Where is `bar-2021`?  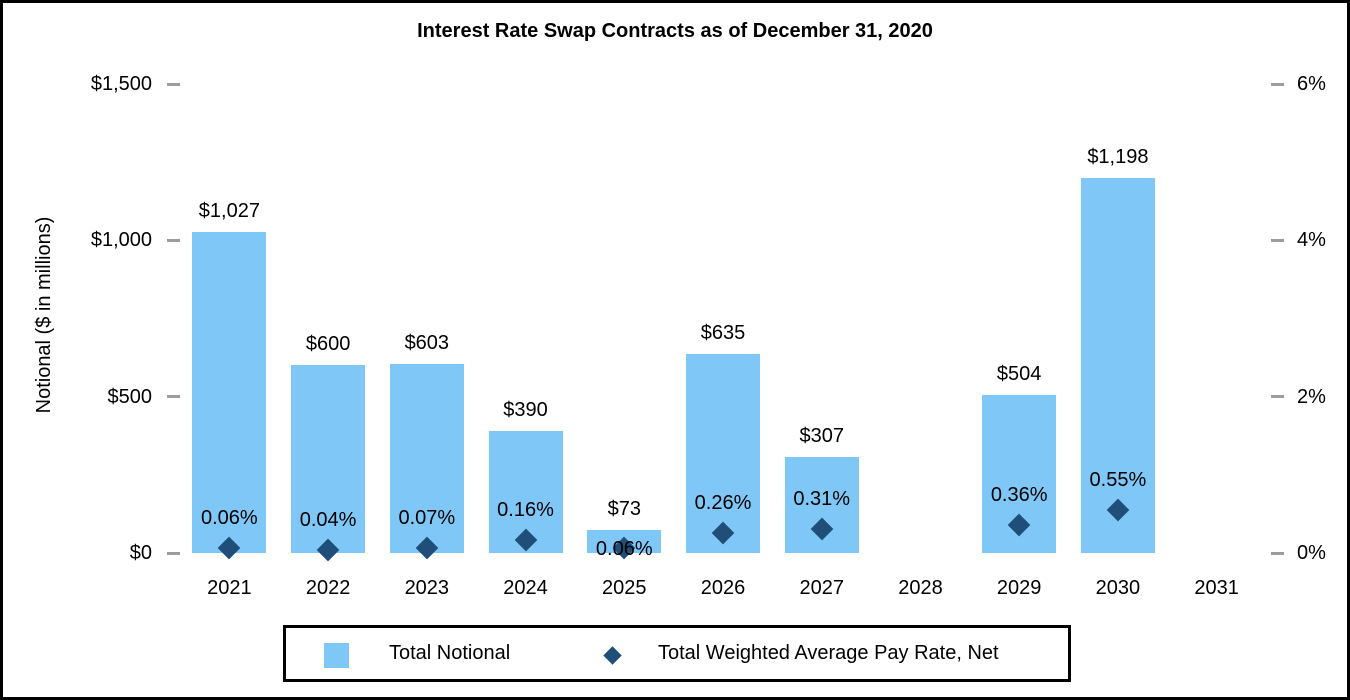
bar-2021 is located at coordinates (229, 392).